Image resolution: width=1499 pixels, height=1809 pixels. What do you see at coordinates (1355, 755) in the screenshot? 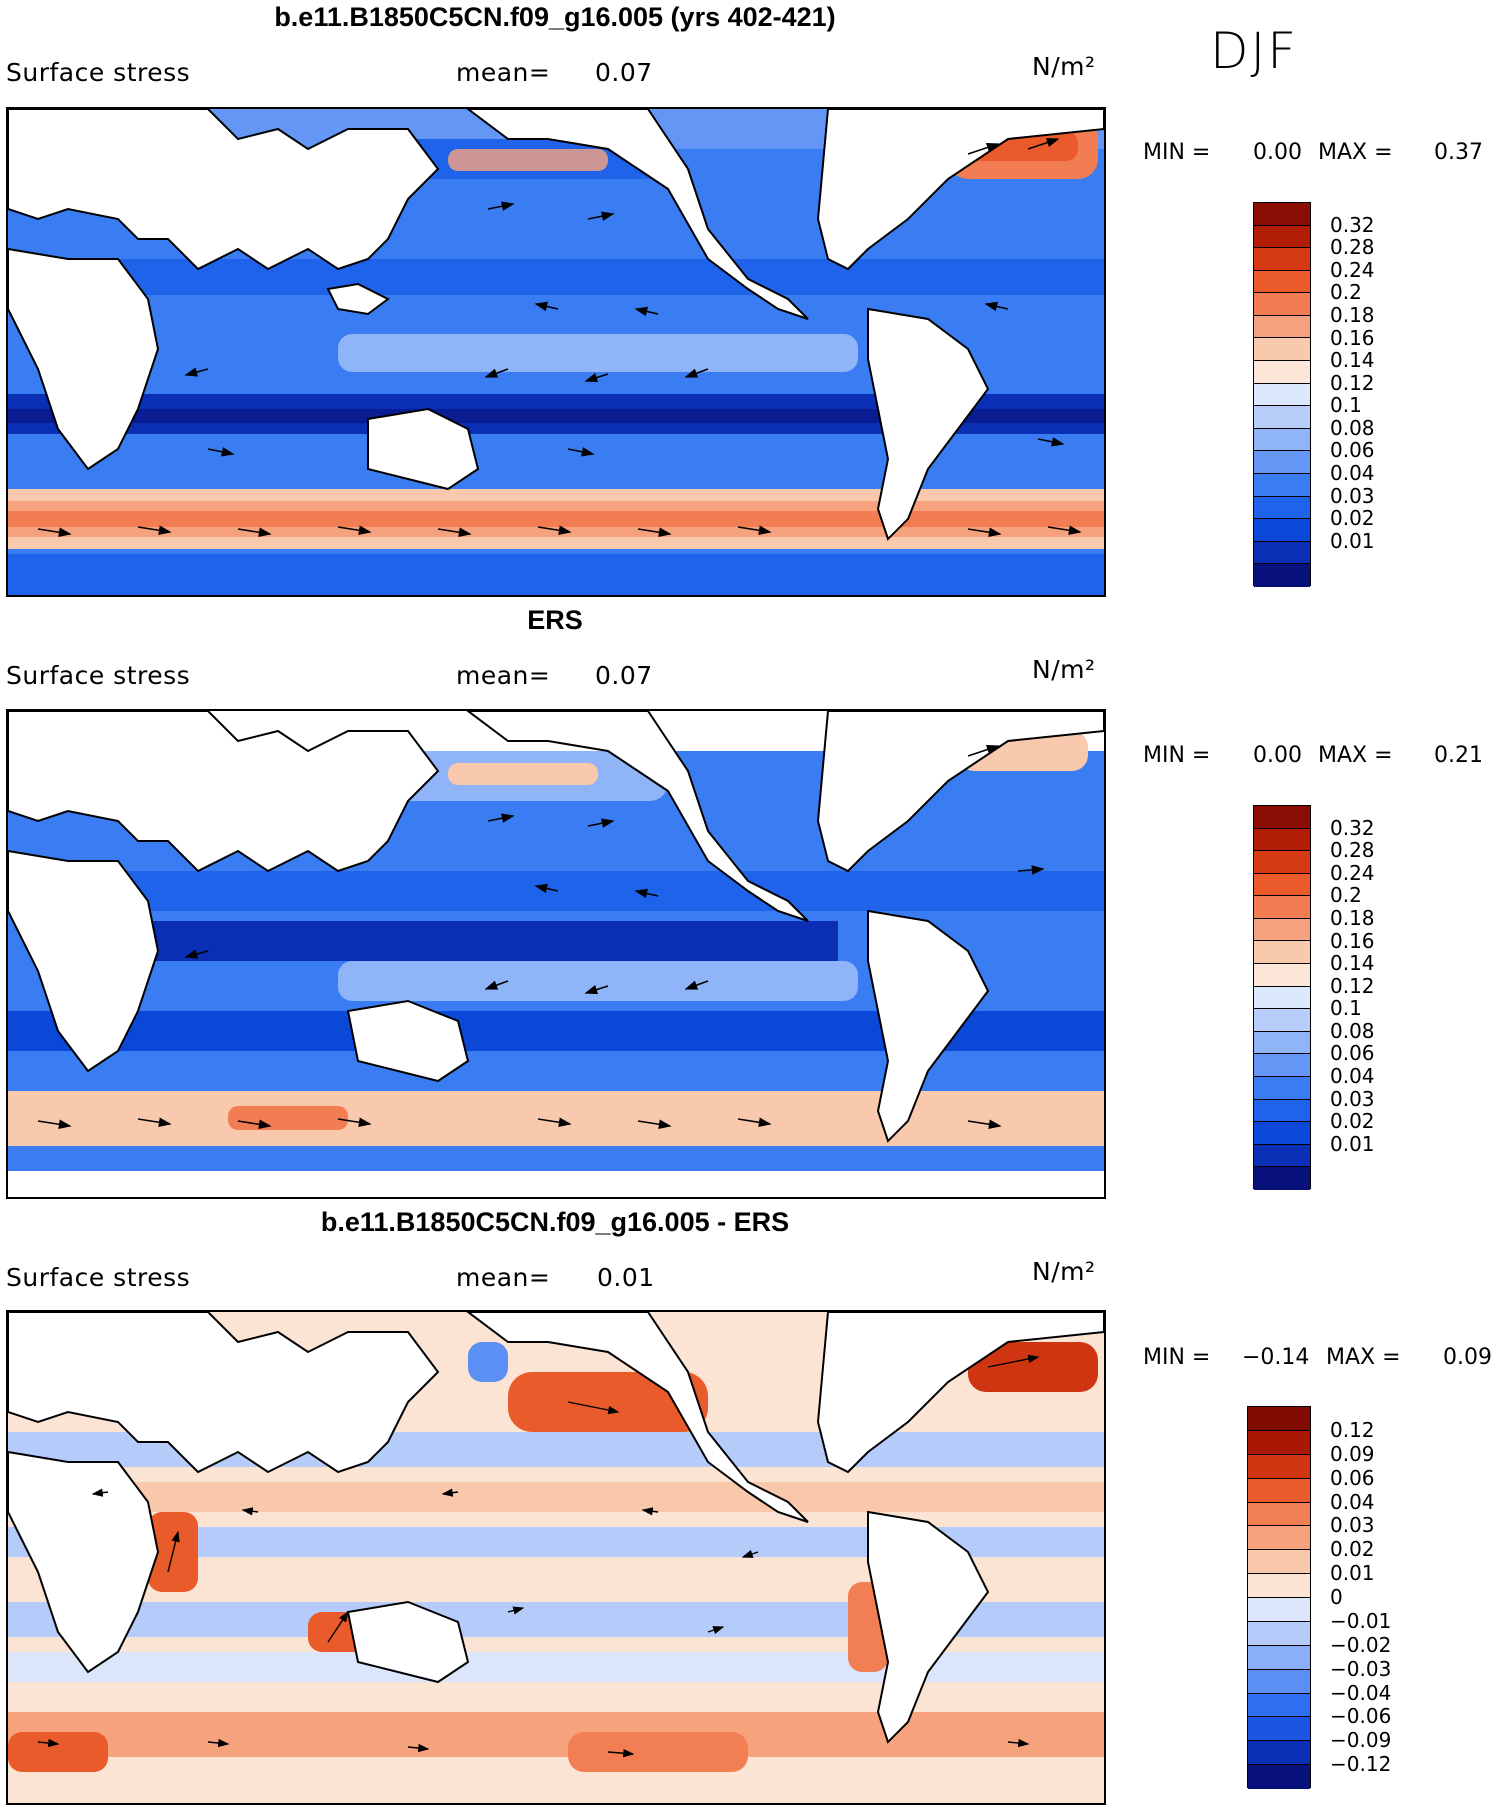
I see `panel-2-max-label: MAX =` at bounding box center [1355, 755].